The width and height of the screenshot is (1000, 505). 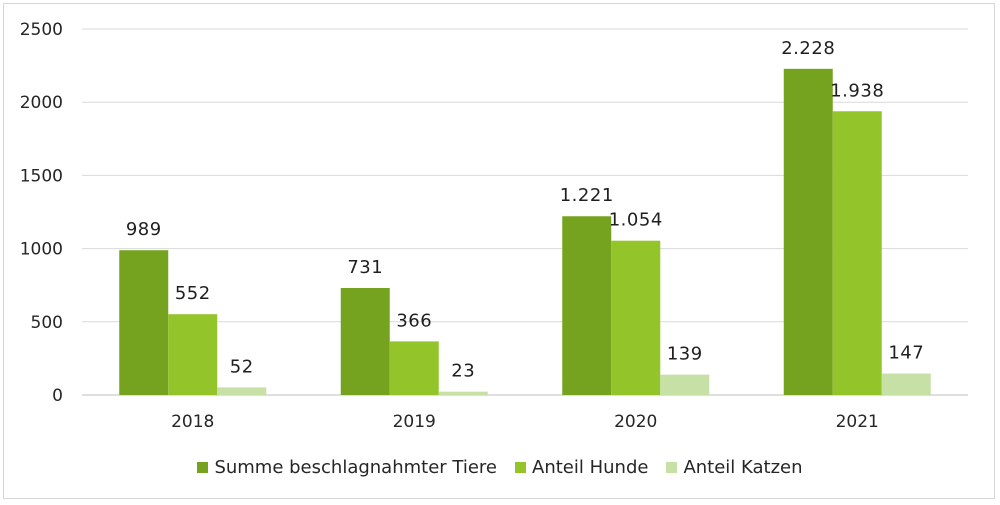 I want to click on y-tick-label: 0, so click(x=57, y=396).